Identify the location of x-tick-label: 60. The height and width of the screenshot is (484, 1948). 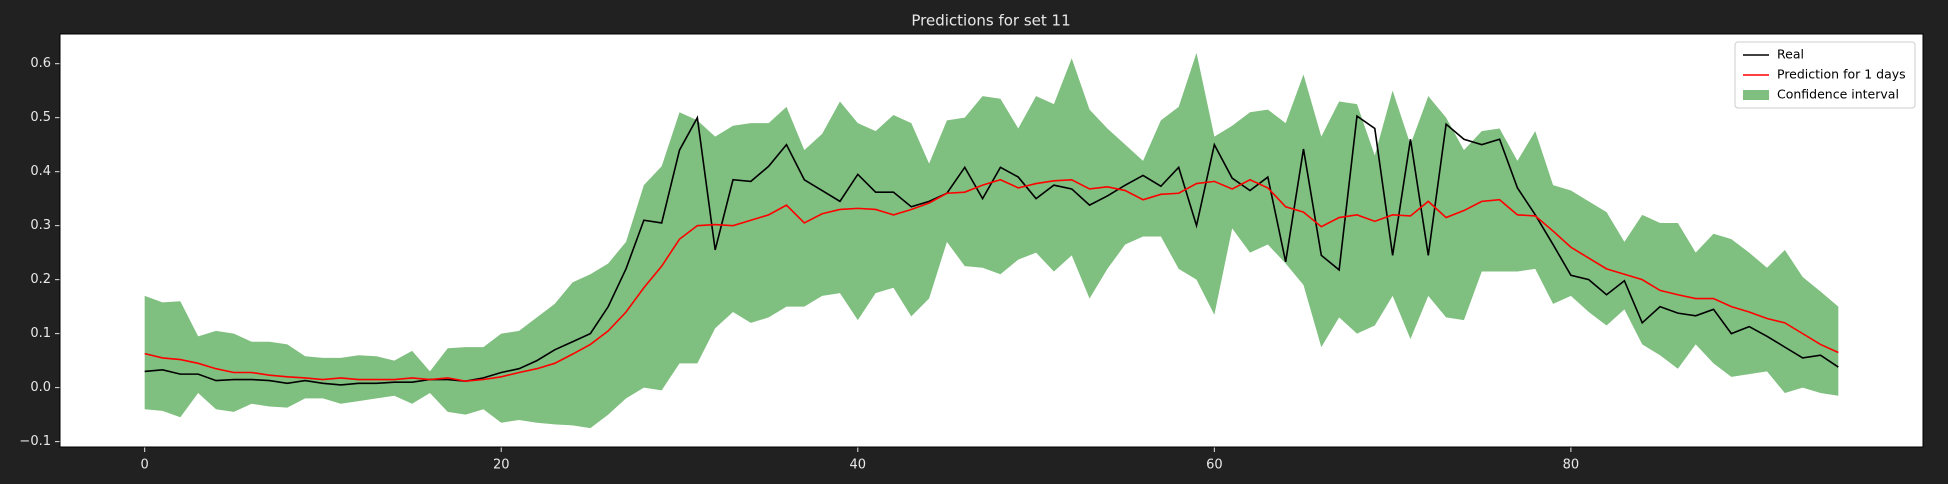
(1214, 465).